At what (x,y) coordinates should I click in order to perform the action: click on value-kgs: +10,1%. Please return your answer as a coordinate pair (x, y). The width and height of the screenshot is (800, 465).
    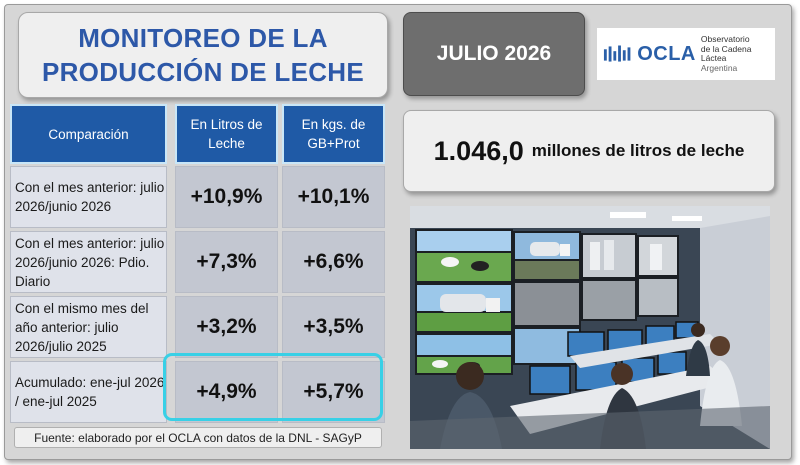
    Looking at the image, I should click on (333, 197).